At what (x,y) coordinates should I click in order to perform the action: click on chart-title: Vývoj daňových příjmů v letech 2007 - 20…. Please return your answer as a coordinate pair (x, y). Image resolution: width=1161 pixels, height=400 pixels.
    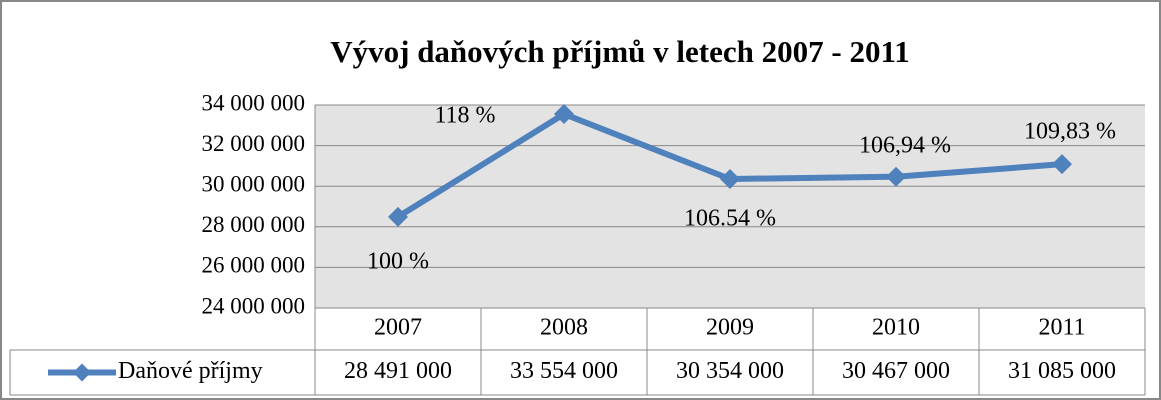
    Looking at the image, I should click on (620, 51).